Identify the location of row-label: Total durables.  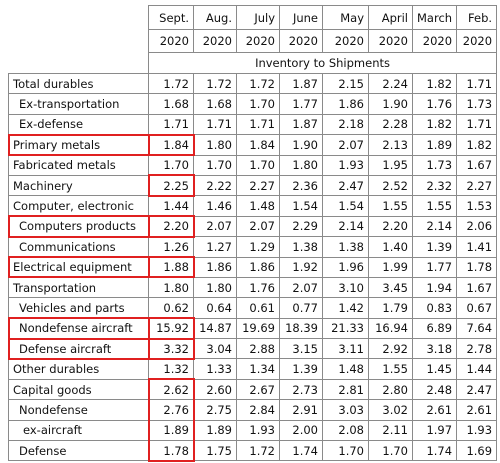
(78, 83).